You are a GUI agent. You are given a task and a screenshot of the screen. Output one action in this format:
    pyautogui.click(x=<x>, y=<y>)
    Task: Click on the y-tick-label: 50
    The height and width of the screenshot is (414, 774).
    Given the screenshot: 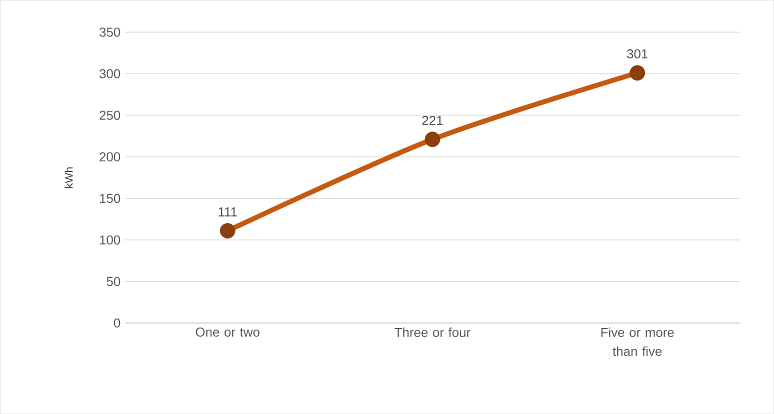 What is the action you would take?
    pyautogui.click(x=113, y=281)
    